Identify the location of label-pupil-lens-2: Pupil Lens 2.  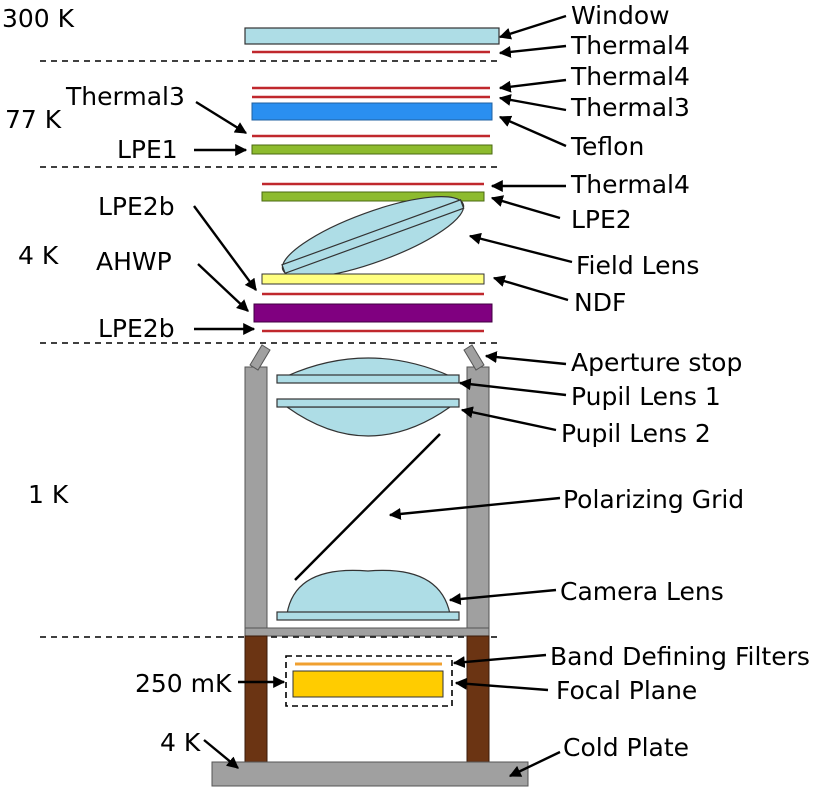
(636, 433).